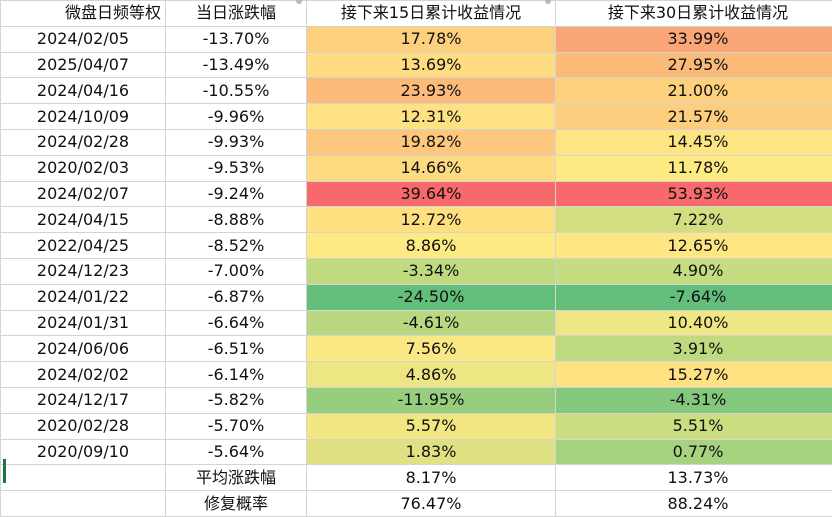  I want to click on change-cell: -8.52%, so click(236, 246).